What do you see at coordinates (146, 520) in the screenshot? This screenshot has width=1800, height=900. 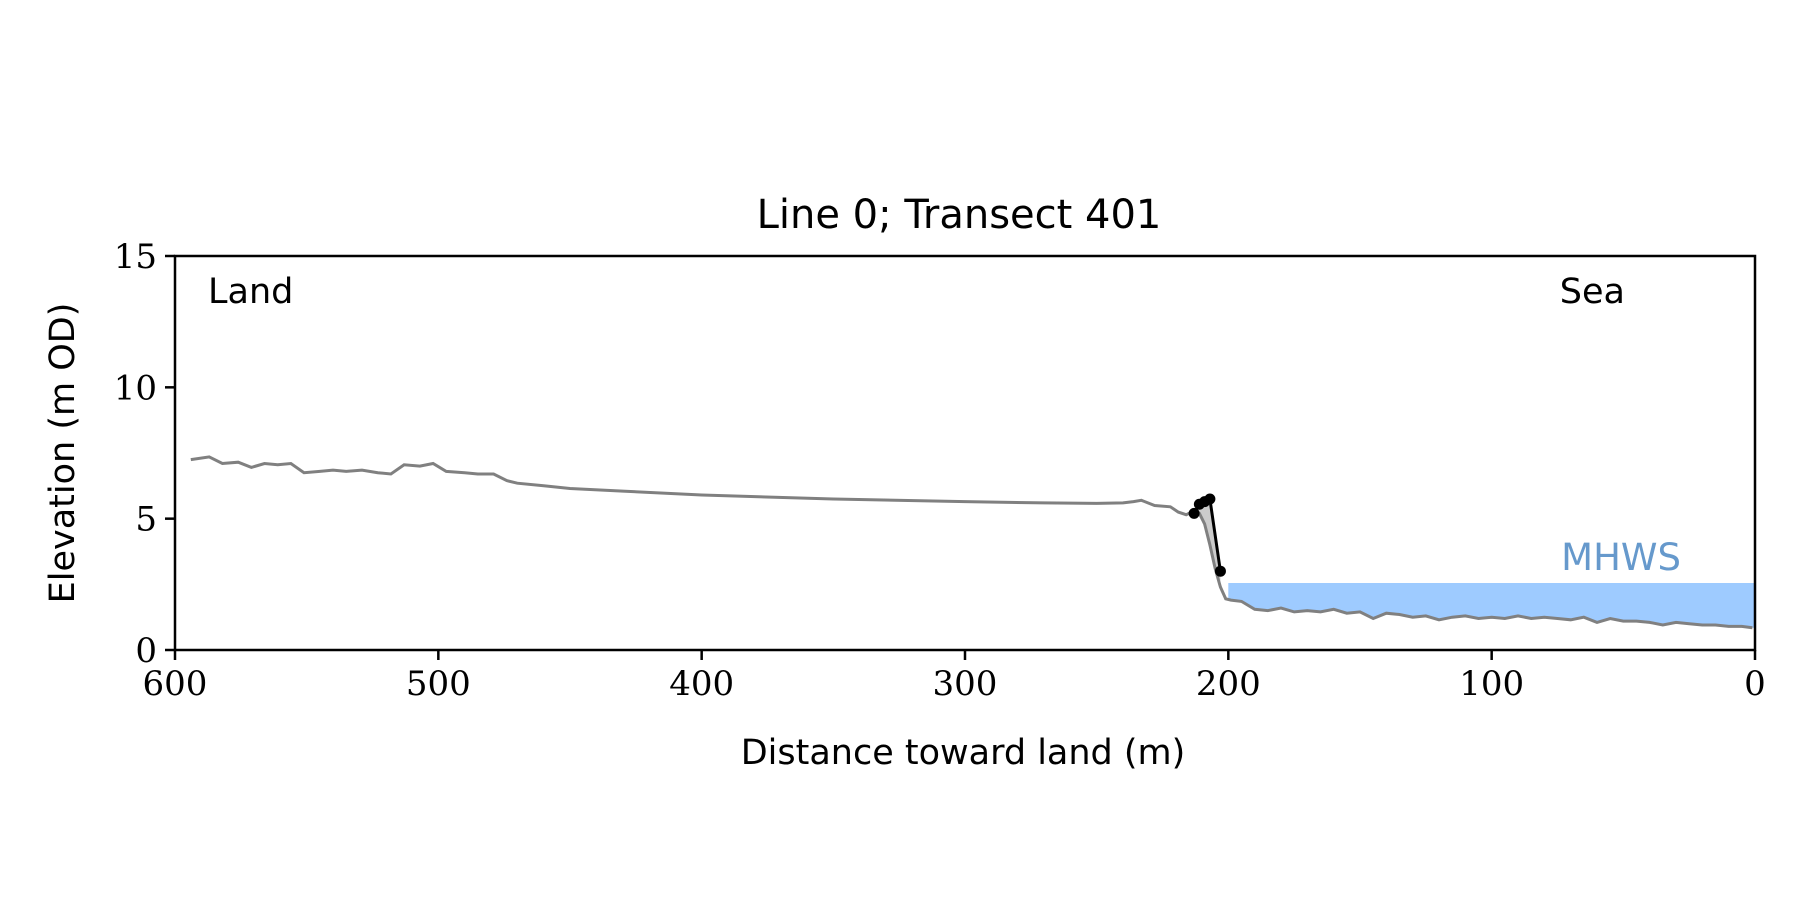 I see `y-tick-label: 5` at bounding box center [146, 520].